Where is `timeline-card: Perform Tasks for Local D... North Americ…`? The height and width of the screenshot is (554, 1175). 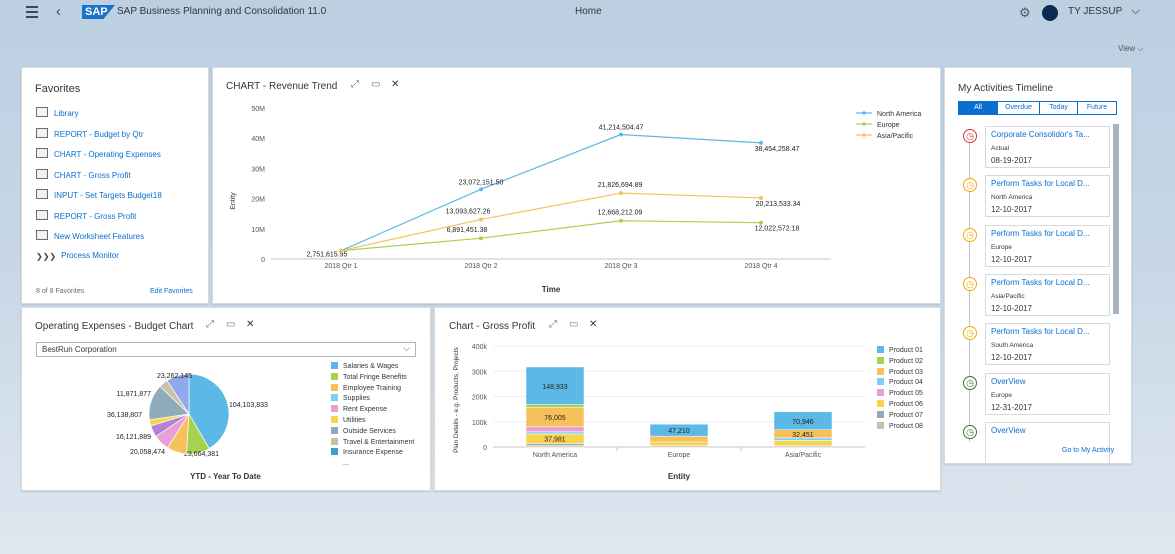 timeline-card: Perform Tasks for Local D... North Americ… is located at coordinates (1047, 196).